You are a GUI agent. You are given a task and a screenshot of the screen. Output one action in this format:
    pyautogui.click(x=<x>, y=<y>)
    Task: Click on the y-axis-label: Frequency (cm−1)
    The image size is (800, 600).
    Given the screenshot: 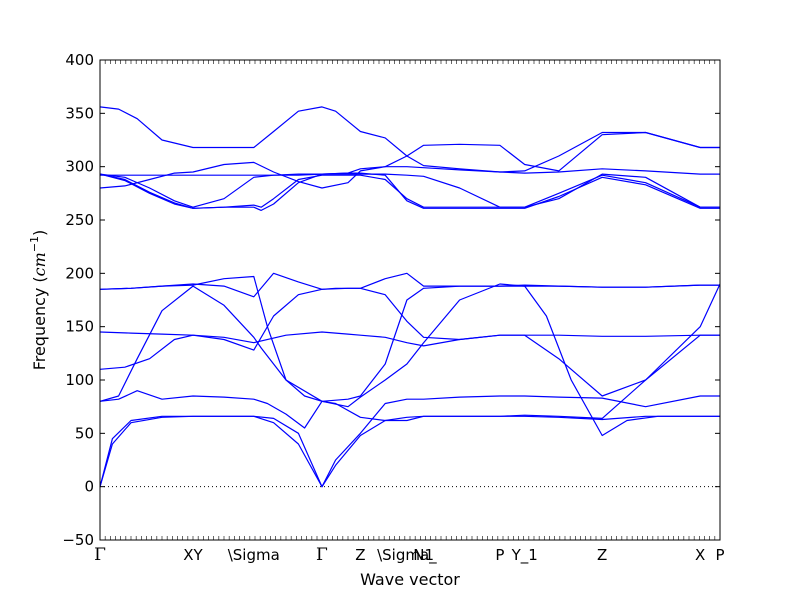 What is the action you would take?
    pyautogui.click(x=38, y=300)
    